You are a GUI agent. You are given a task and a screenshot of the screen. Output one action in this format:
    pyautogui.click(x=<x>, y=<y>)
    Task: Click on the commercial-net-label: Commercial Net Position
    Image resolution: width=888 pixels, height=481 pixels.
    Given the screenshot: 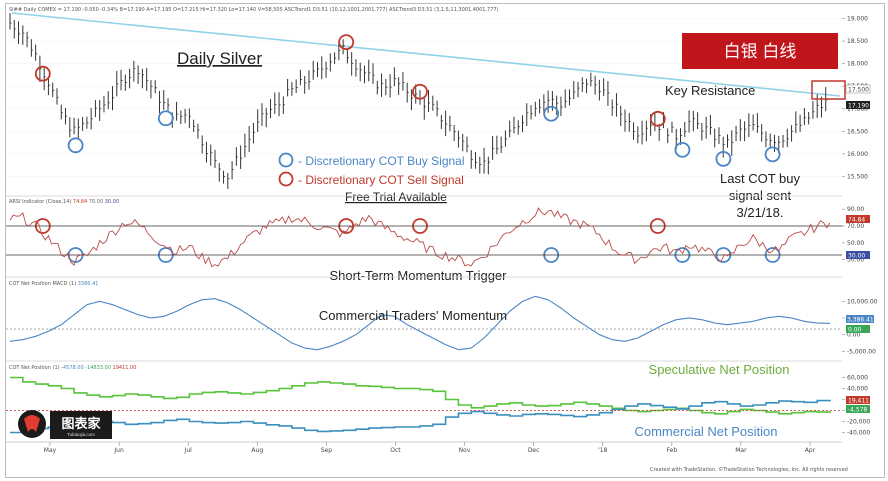 What is the action you would take?
    pyautogui.click(x=705, y=431)
    